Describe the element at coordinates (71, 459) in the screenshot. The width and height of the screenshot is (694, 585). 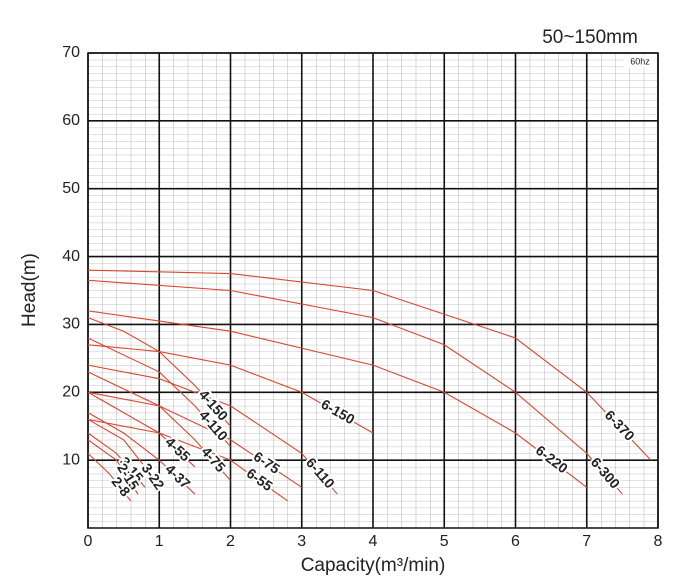
I see `y-tick-label: 10` at that location.